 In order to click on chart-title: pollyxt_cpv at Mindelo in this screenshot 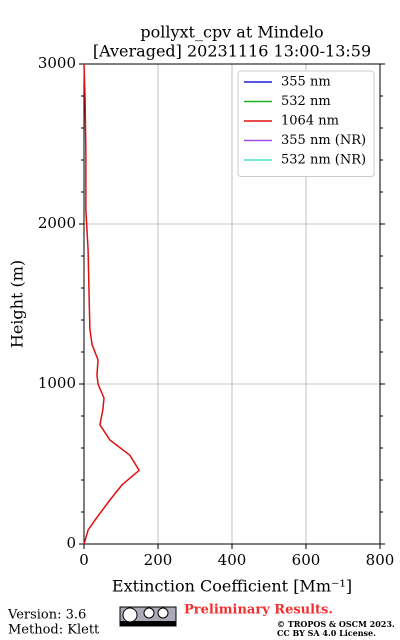, I will do `click(231, 32)`.